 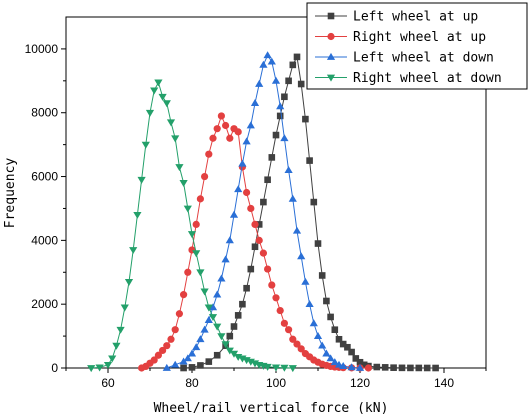 I want to click on legend-label: Left wheel at up, so click(x=415, y=17).